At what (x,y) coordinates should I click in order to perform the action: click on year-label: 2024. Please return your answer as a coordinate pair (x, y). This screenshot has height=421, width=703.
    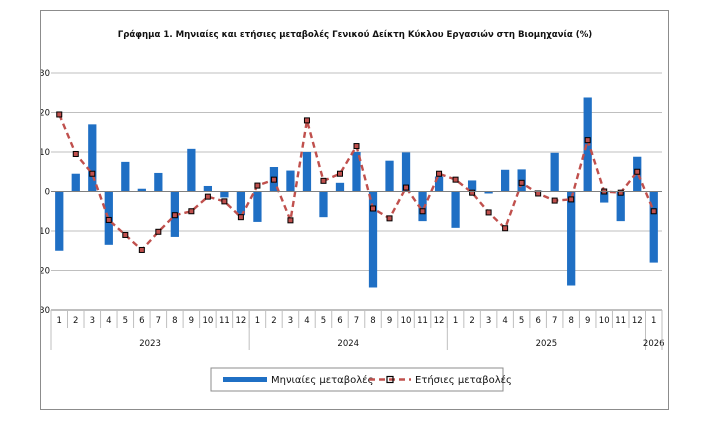
    Looking at the image, I should click on (348, 344).